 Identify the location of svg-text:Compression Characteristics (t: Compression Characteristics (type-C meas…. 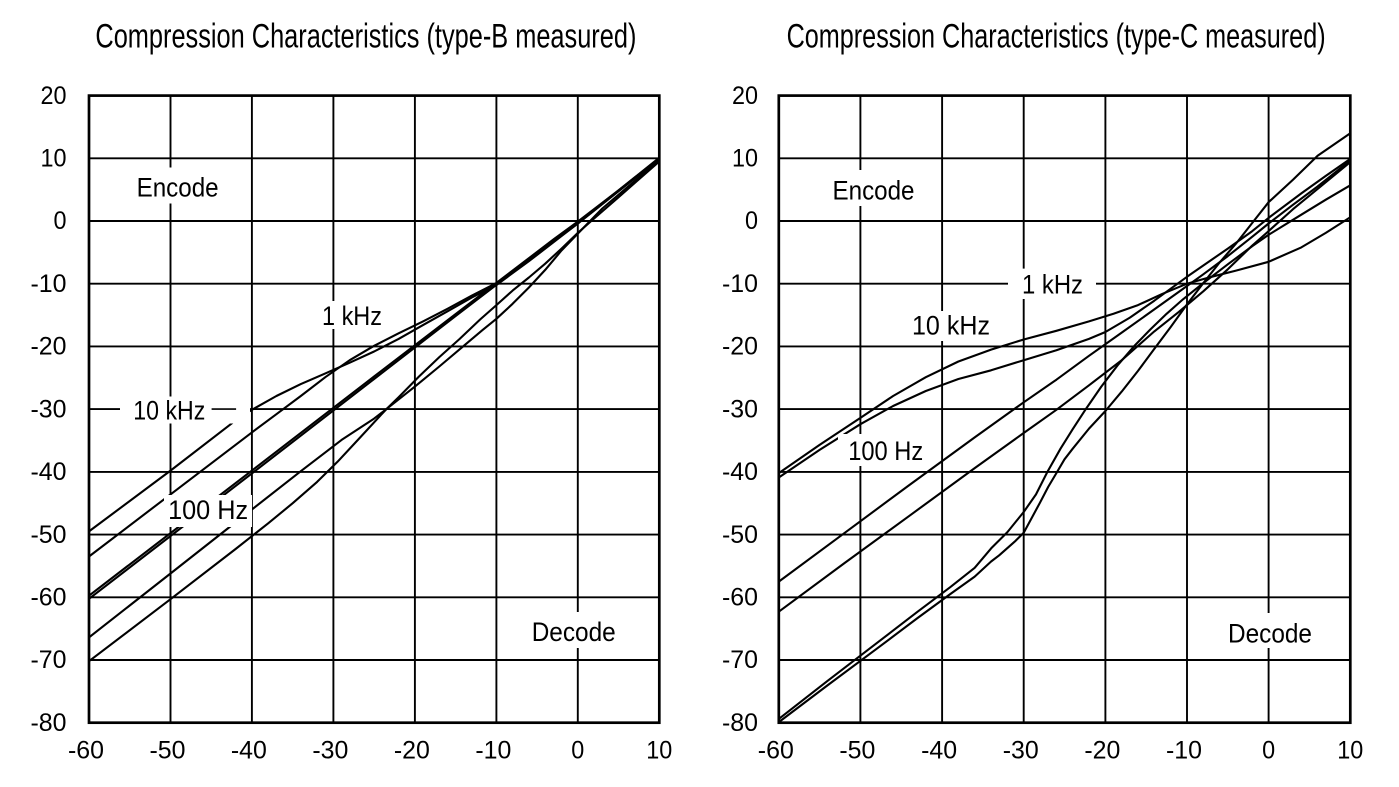
(1056, 37).